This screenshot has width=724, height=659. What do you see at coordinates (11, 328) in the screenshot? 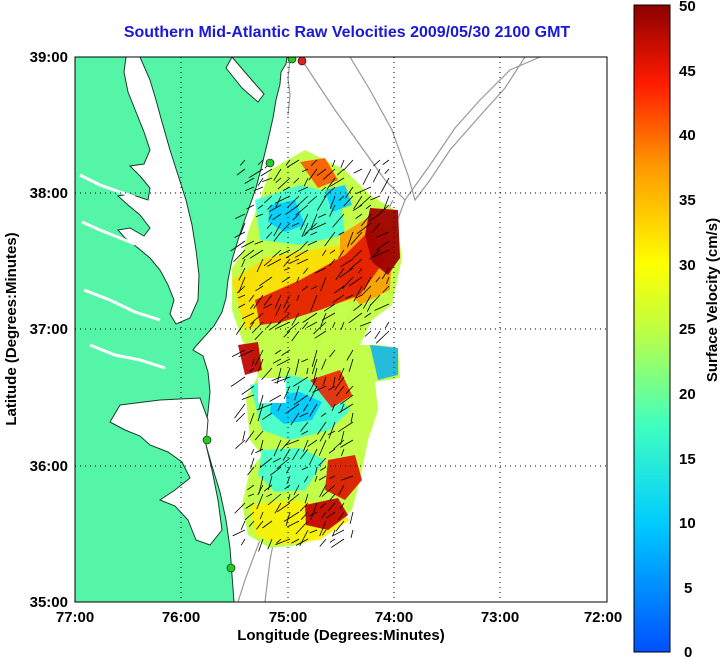
I see `y-axis-label: Latitude (Degrees:Minutes)` at bounding box center [11, 328].